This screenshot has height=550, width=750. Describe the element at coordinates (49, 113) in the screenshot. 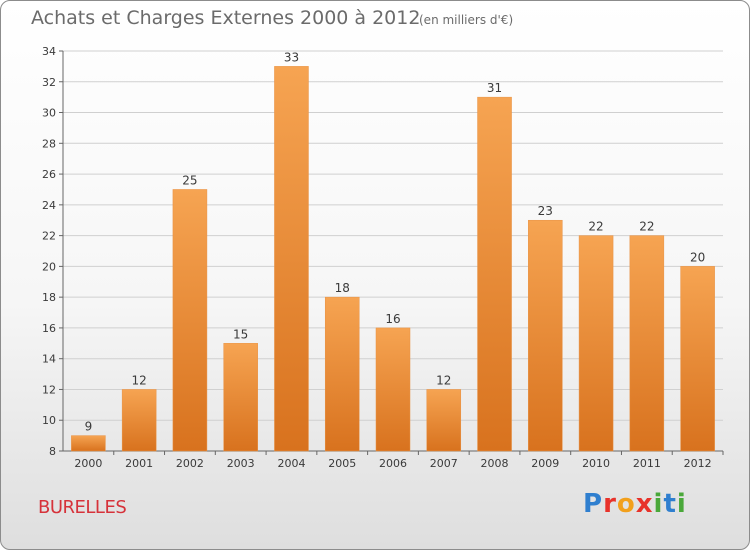

I see `y-tick-label: 30` at that location.